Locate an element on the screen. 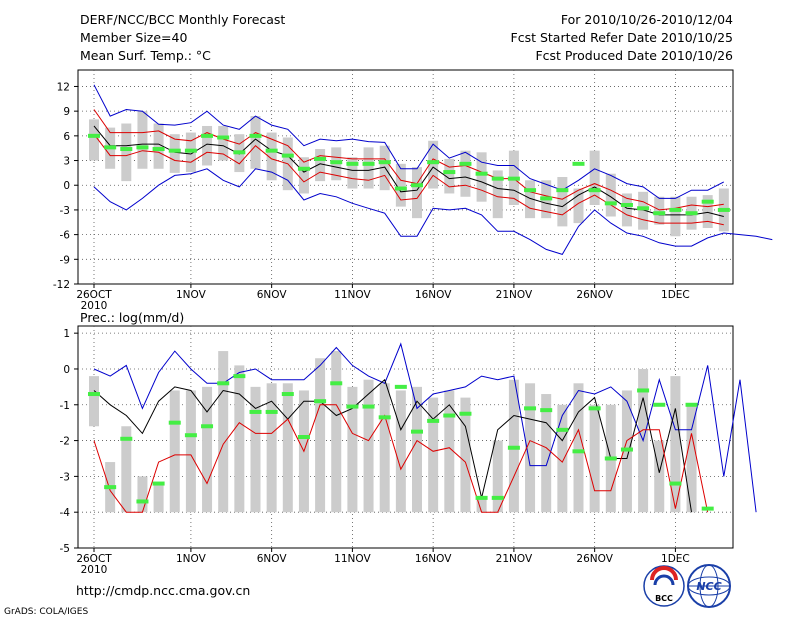  temp-panel-title: Mean Surf. Temp.: °C is located at coordinates (145, 55).